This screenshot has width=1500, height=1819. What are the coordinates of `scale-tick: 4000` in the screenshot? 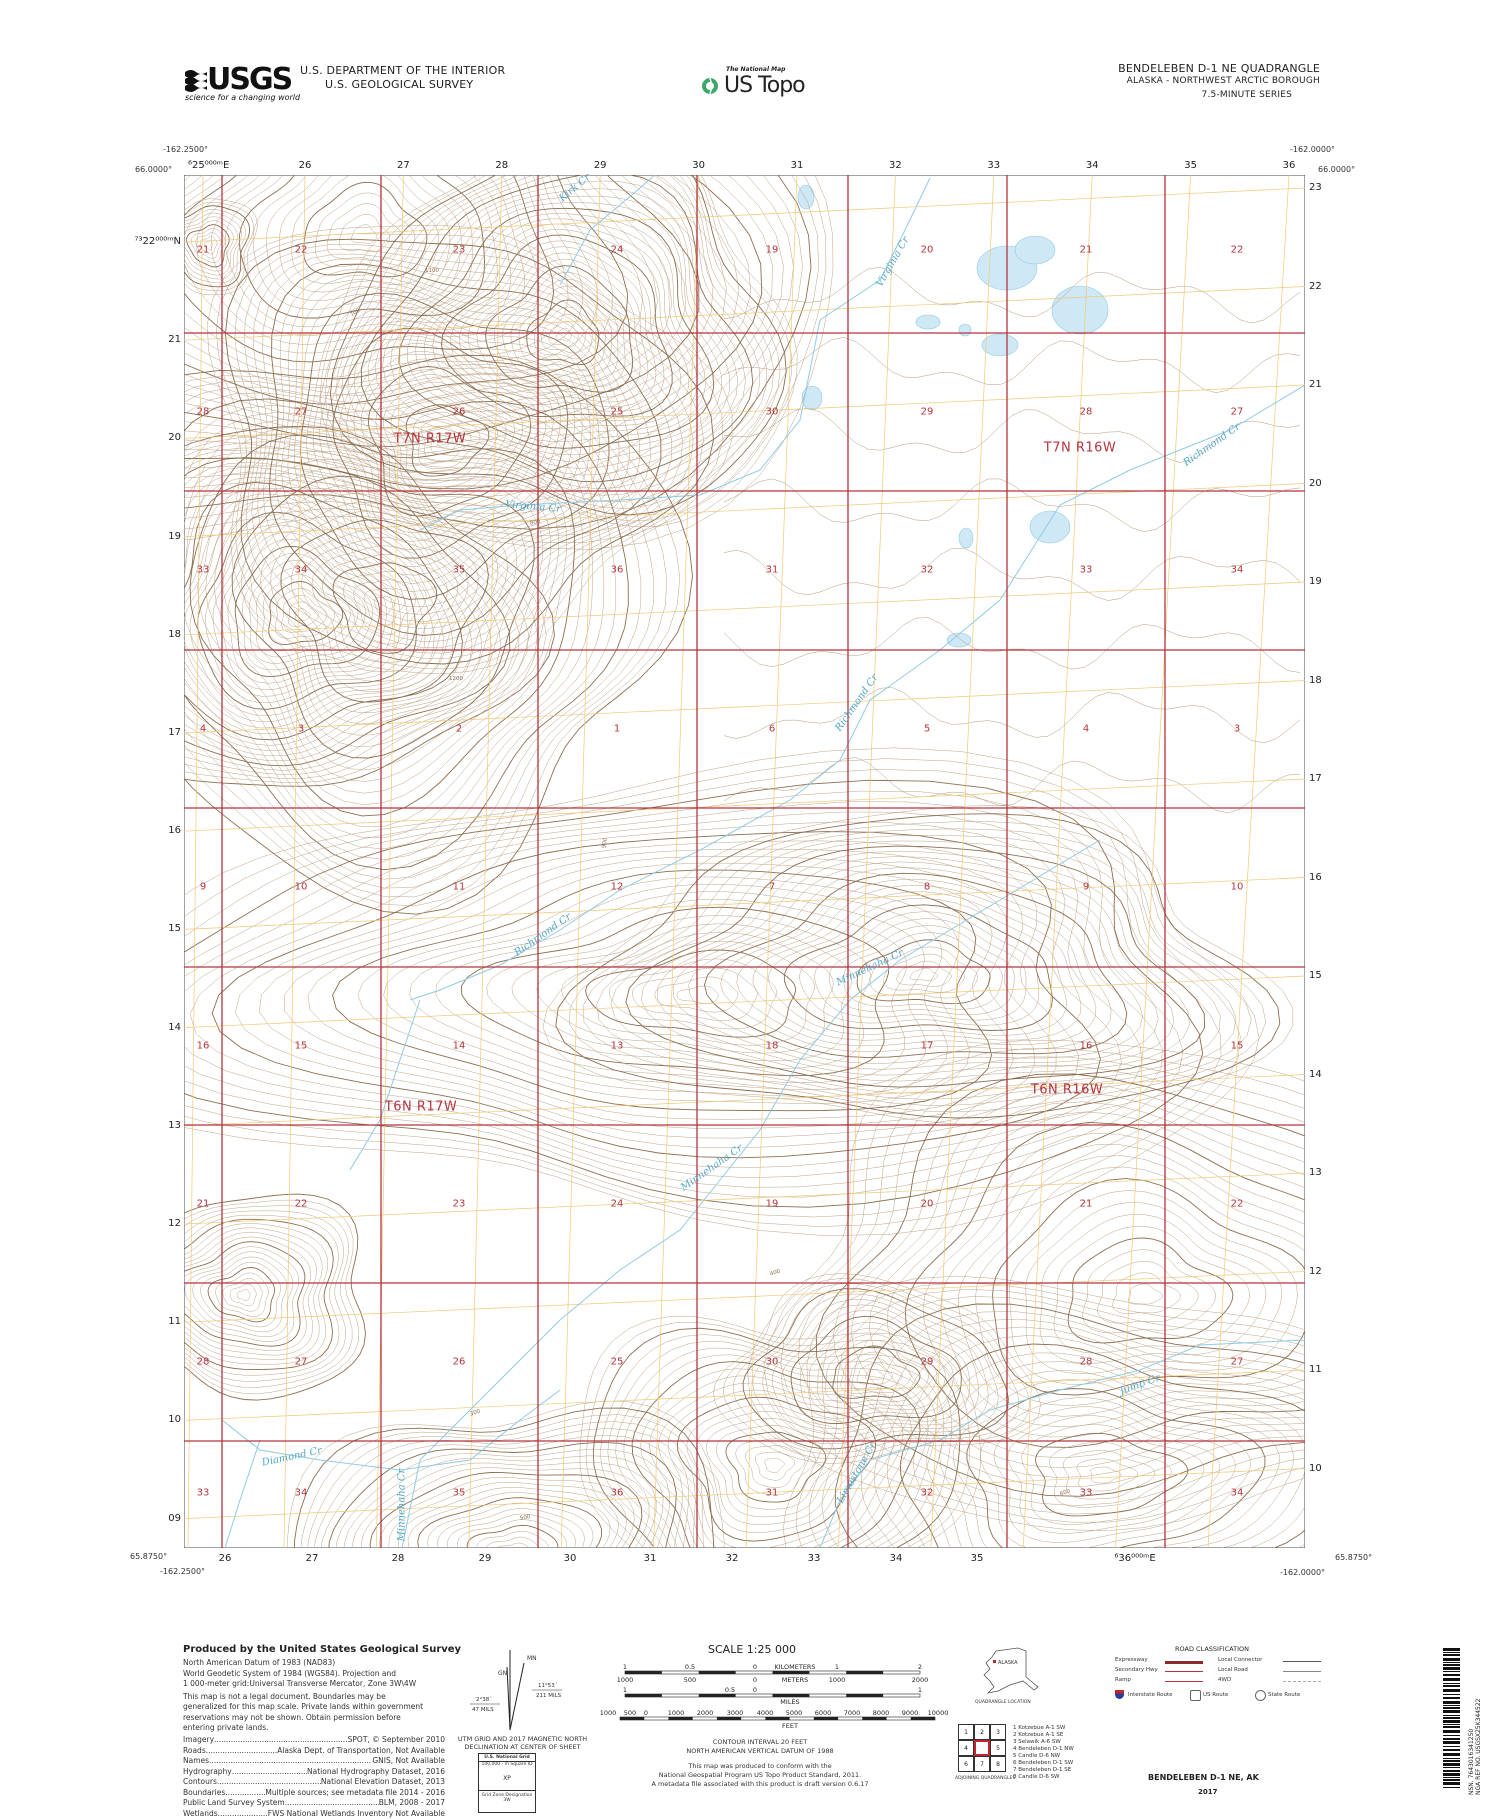 It's located at (765, 1713).